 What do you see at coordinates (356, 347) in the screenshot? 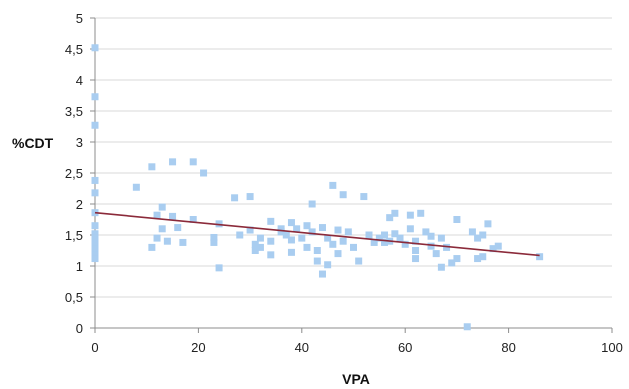
I see `x-tick-labels: 0 20 40 60 80 100` at bounding box center [356, 347].